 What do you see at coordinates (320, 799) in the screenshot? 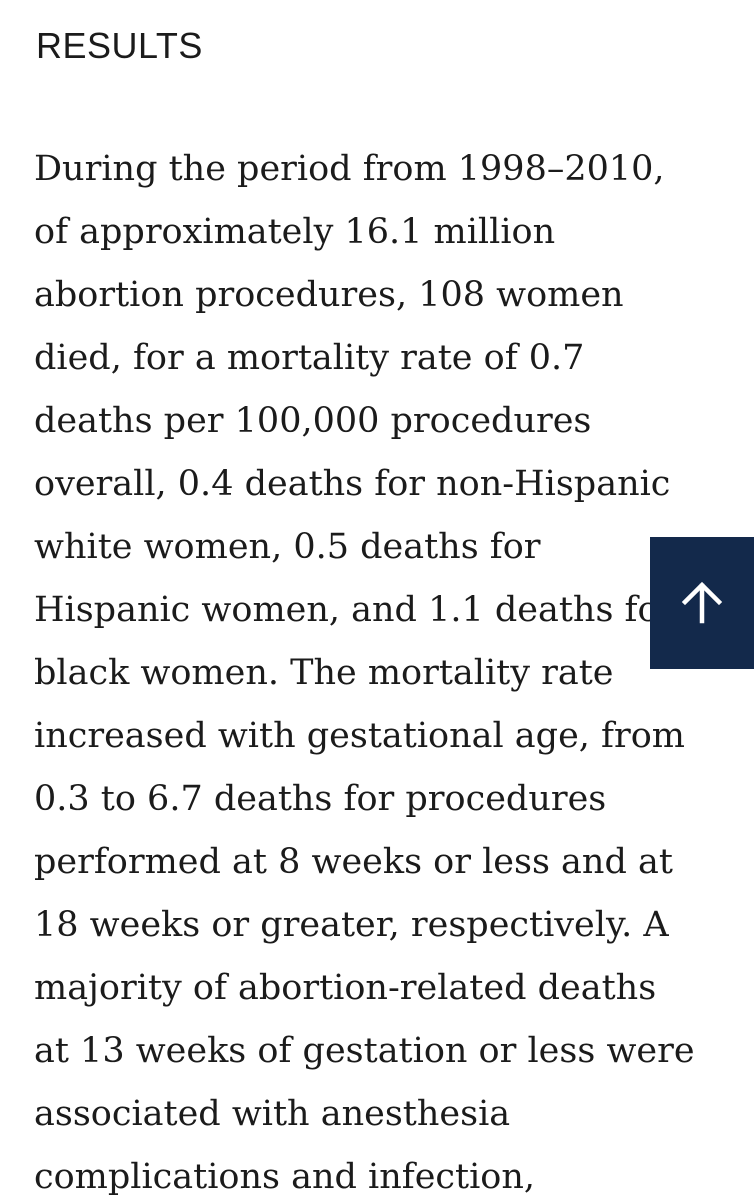
I see `paragraph-line: 0.3 to 6.7 deaths for procedures` at bounding box center [320, 799].